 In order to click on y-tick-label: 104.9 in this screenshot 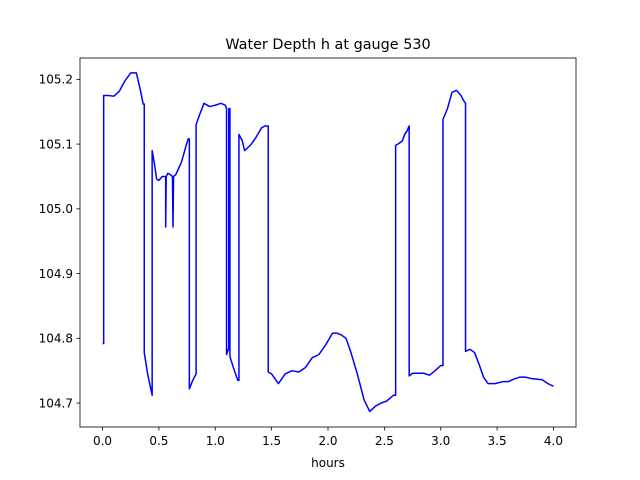, I will do `click(56, 274)`.